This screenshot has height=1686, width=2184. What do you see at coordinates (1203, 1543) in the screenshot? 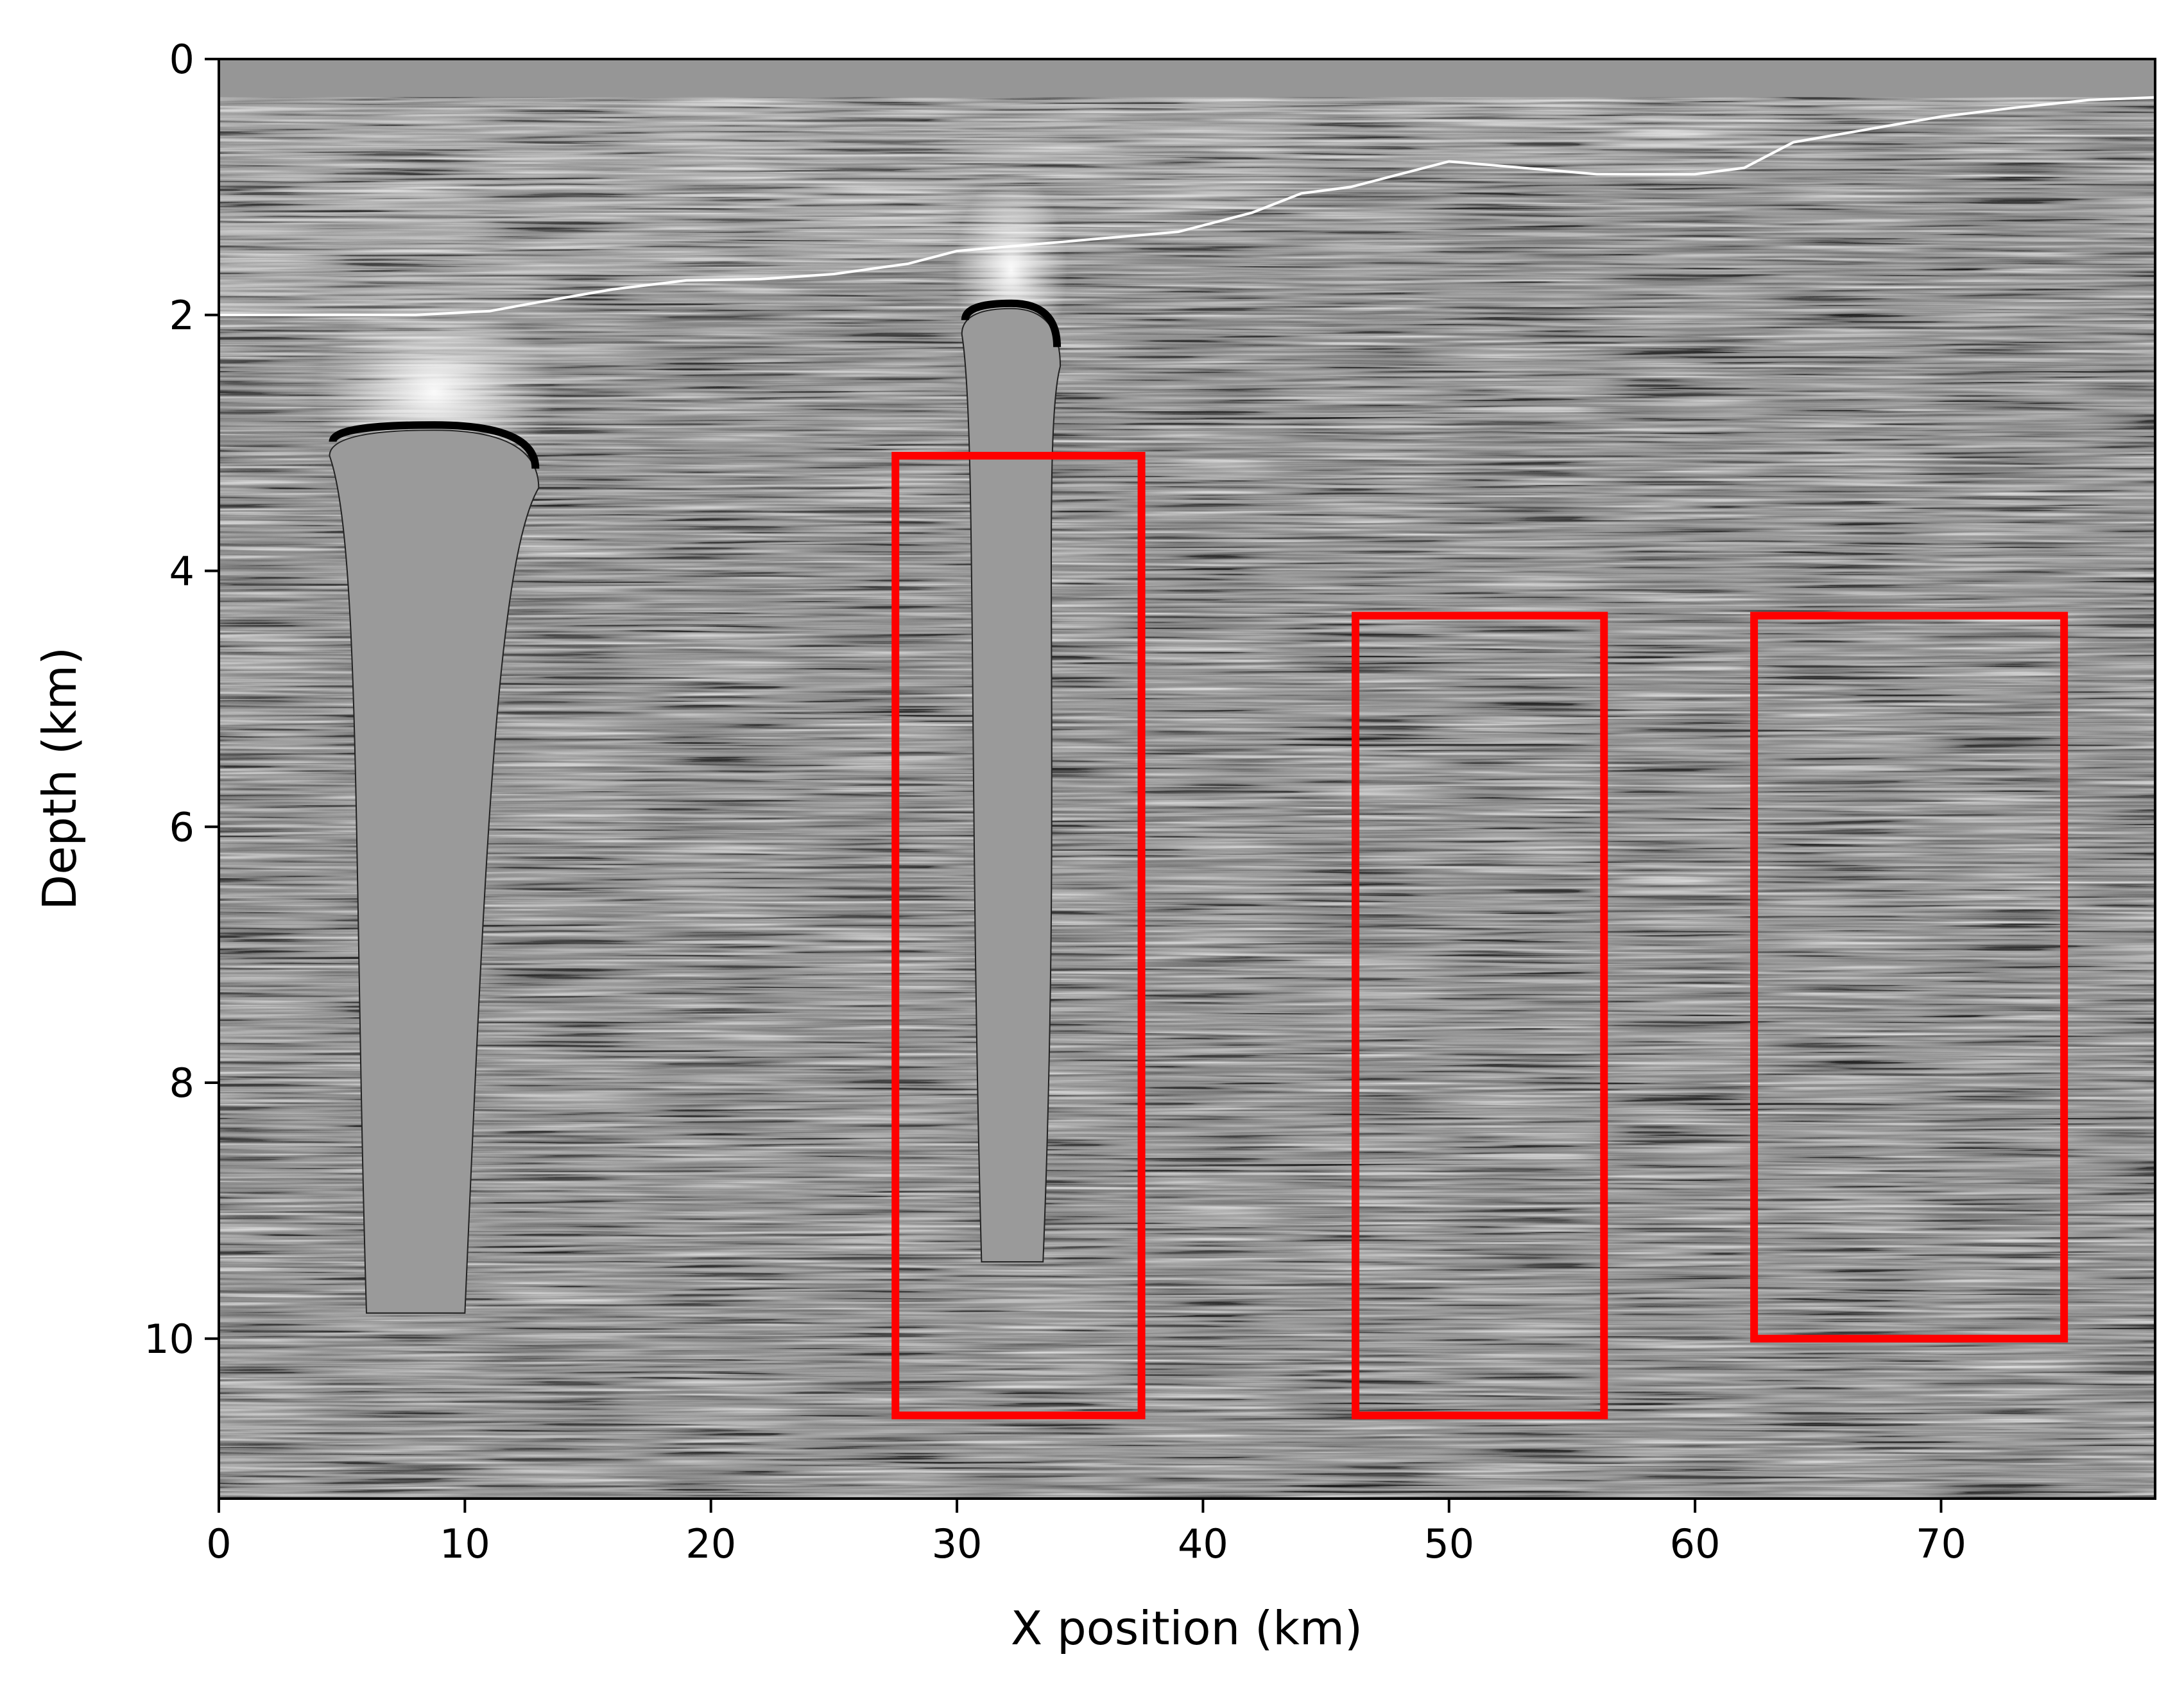
I see `x-tick-label: 40` at bounding box center [1203, 1543].